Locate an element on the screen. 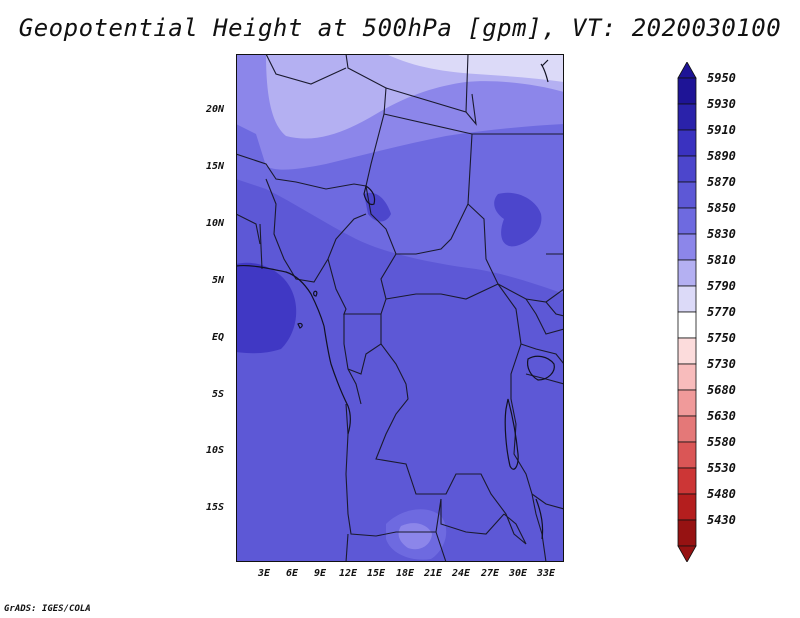 This screenshot has width=800, height=618. lon-label-21e: 21E is located at coordinates (433, 573).